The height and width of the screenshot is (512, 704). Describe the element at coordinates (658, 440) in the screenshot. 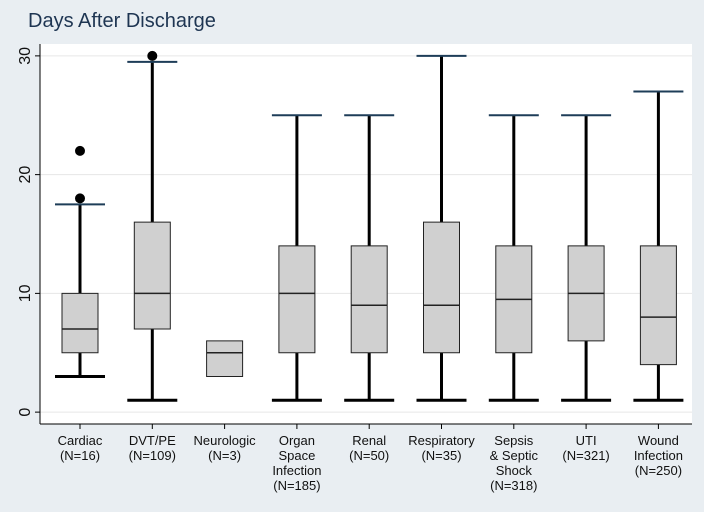

I see `x-category-label-line: Wound` at that location.